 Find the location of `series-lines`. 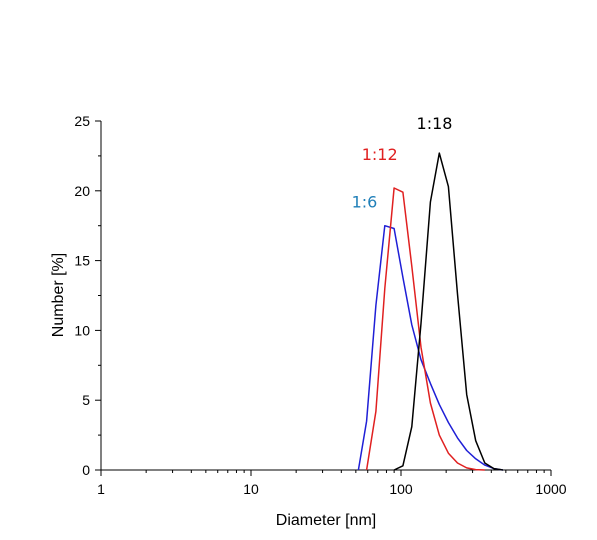

series-lines is located at coordinates (430, 311).